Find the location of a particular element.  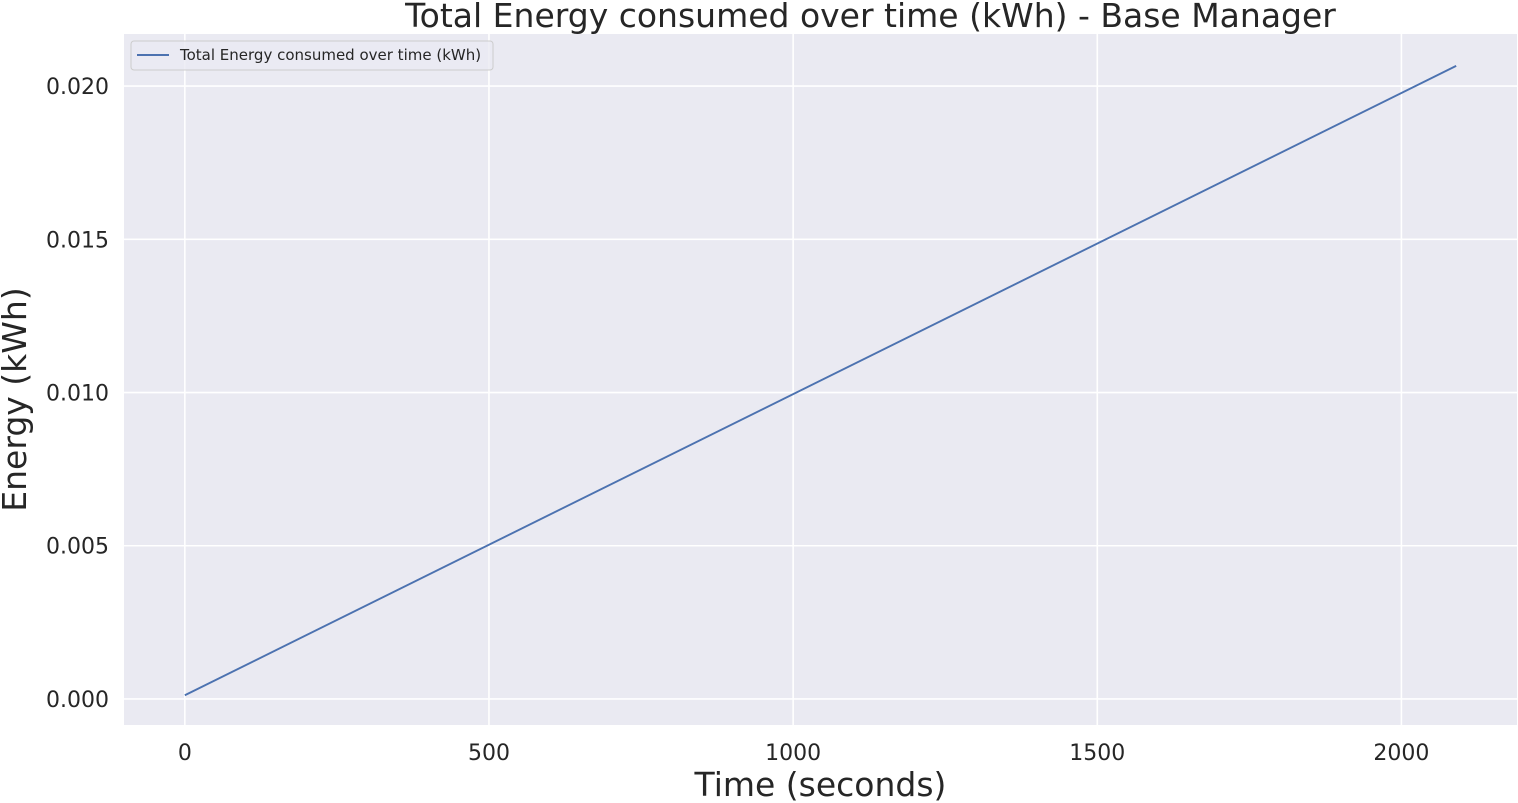

legend-box is located at coordinates (312, 55).